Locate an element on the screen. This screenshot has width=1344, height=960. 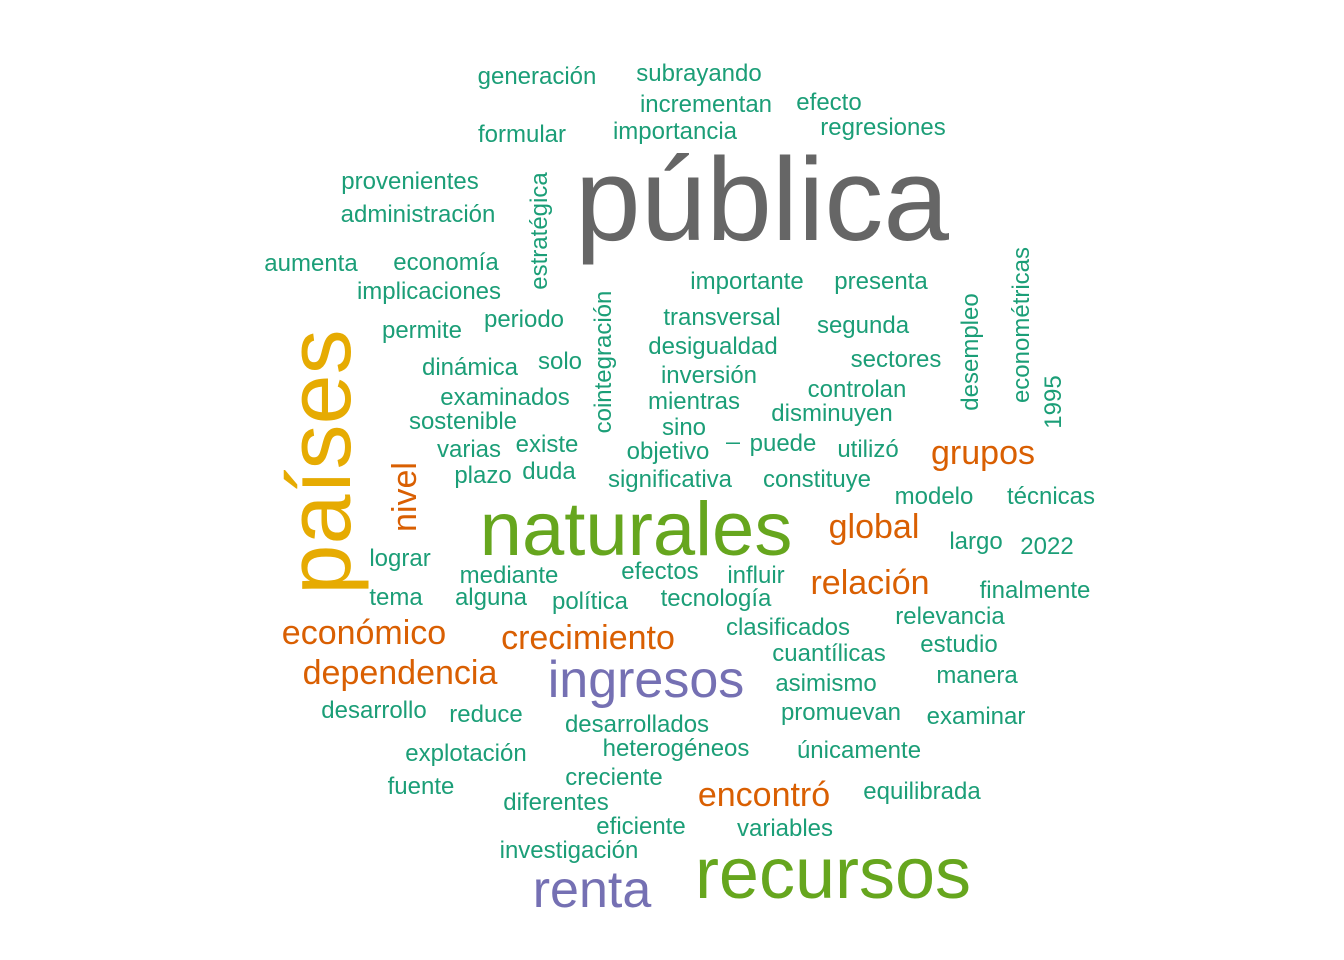
word: técnicas is located at coordinates (1051, 496).